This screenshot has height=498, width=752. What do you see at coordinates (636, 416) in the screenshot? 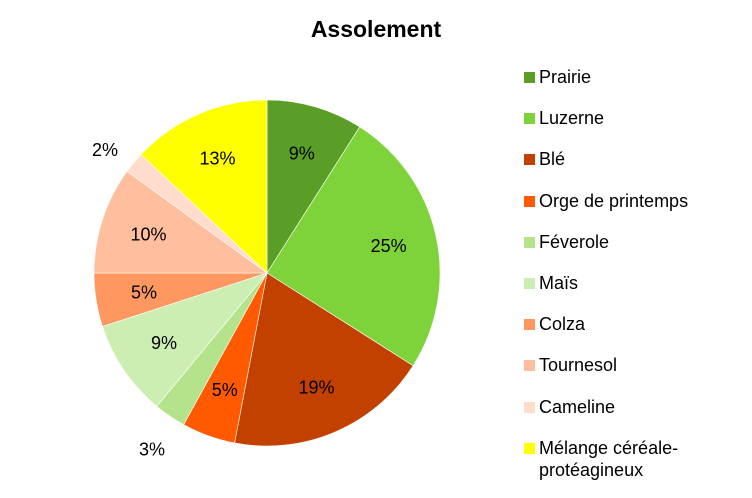
I see `legend-item: Cameline` at bounding box center [636, 416].